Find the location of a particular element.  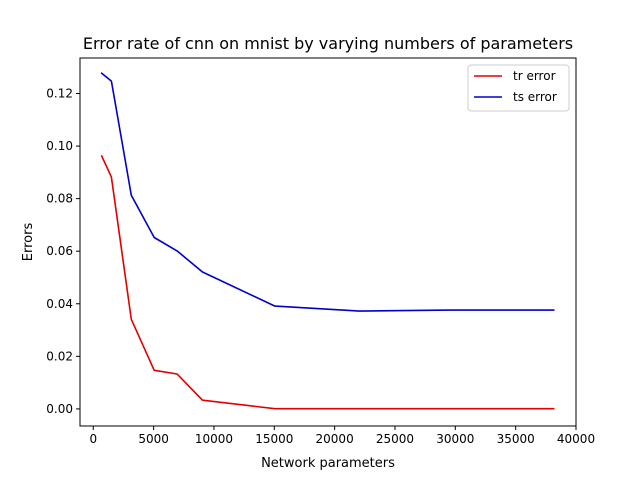

y-tick-label: 0.04 is located at coordinates (59, 304).